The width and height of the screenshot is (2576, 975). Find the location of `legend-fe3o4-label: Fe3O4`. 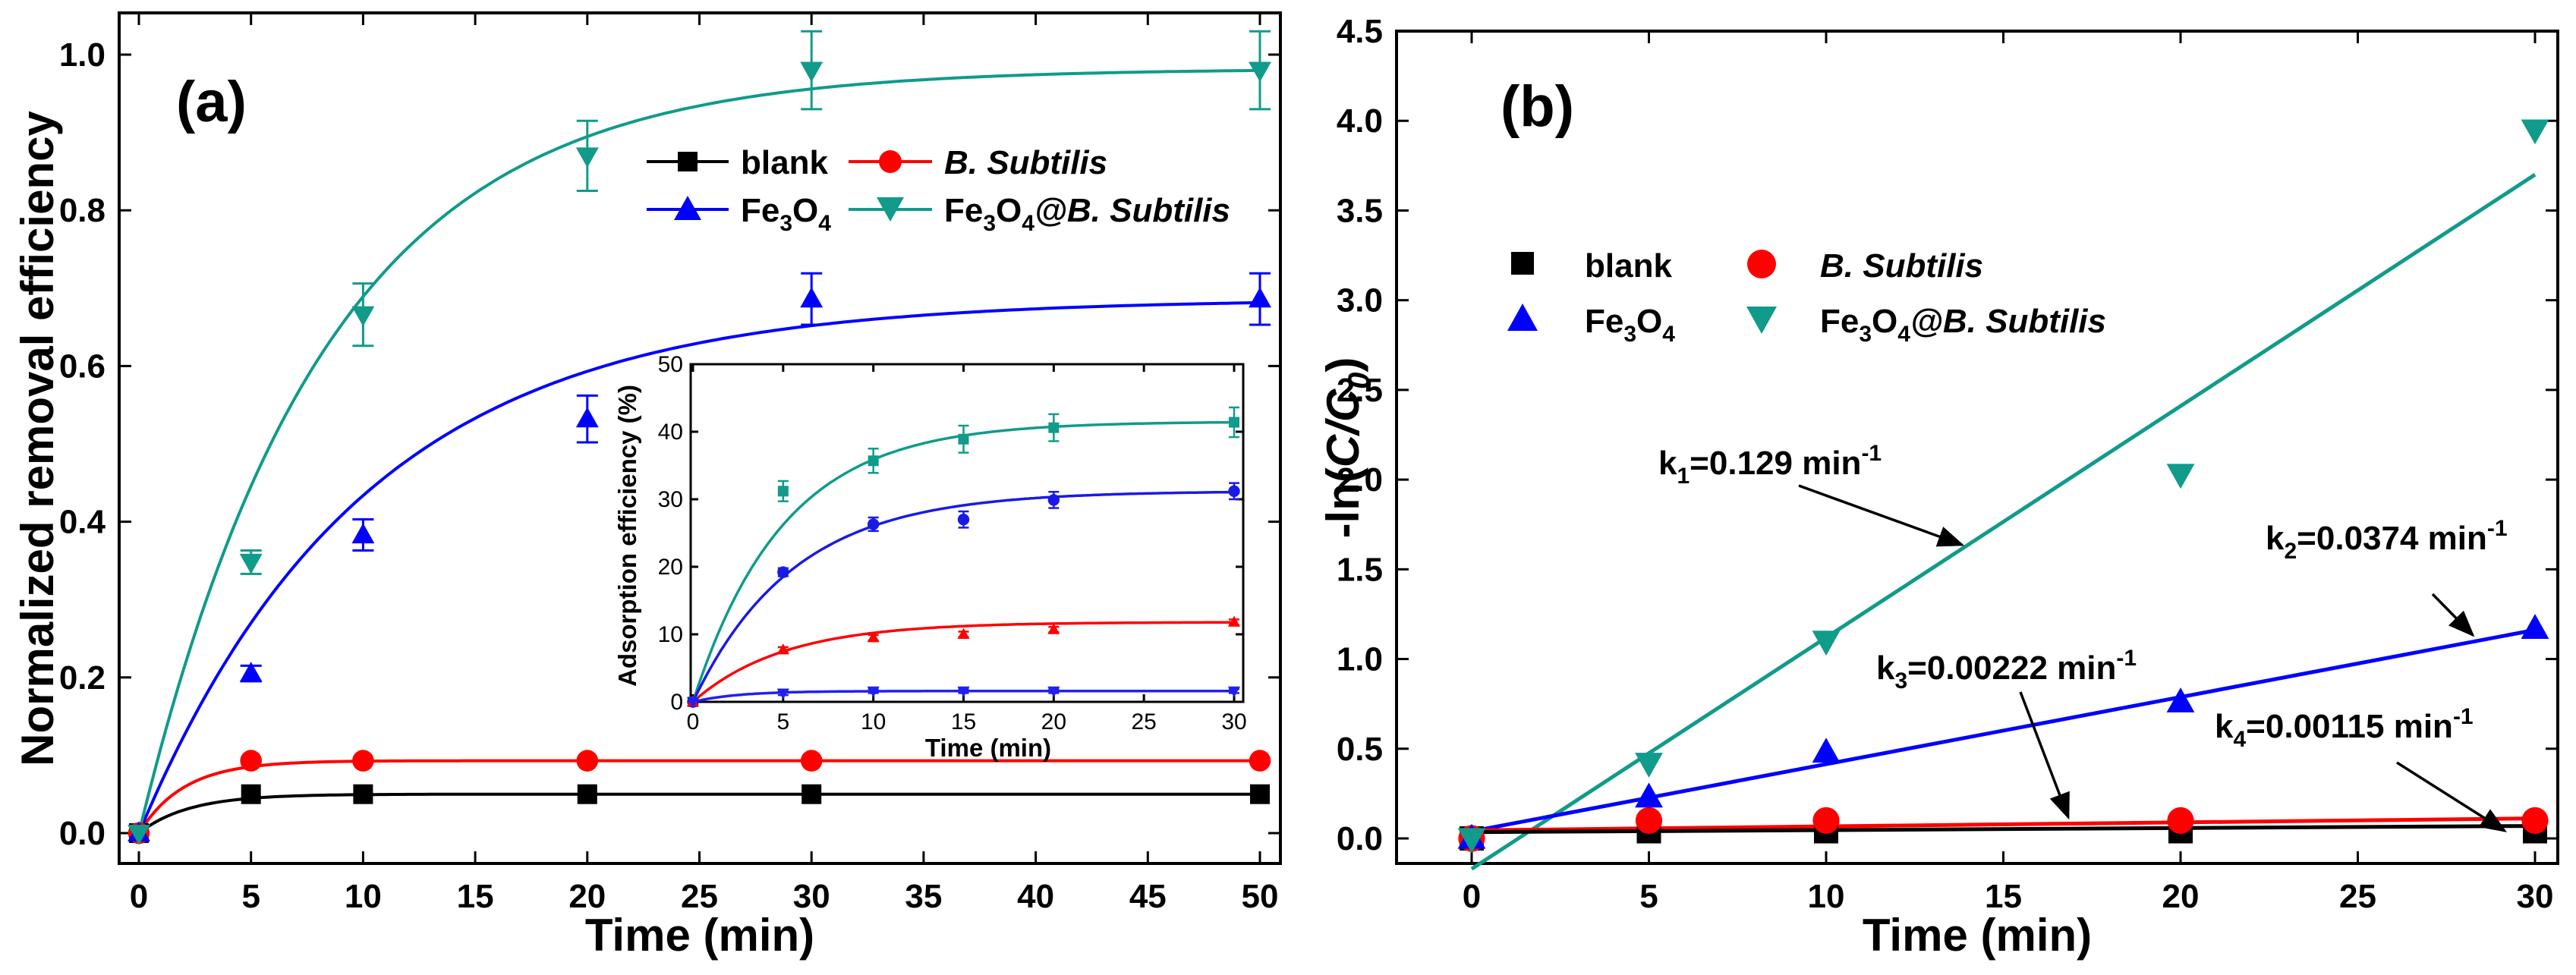

legend-fe3o4-label: Fe3O4 is located at coordinates (786, 214).